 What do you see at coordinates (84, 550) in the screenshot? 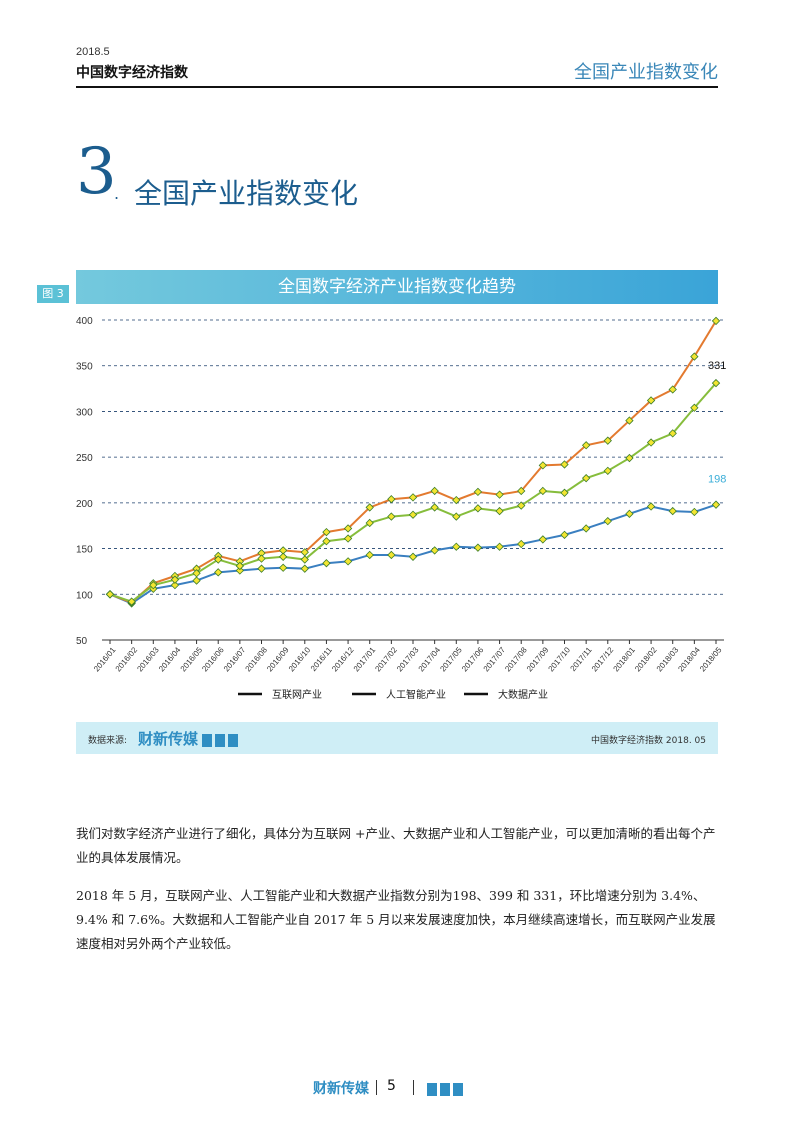
I see `y-tick-label: 150` at bounding box center [84, 550].